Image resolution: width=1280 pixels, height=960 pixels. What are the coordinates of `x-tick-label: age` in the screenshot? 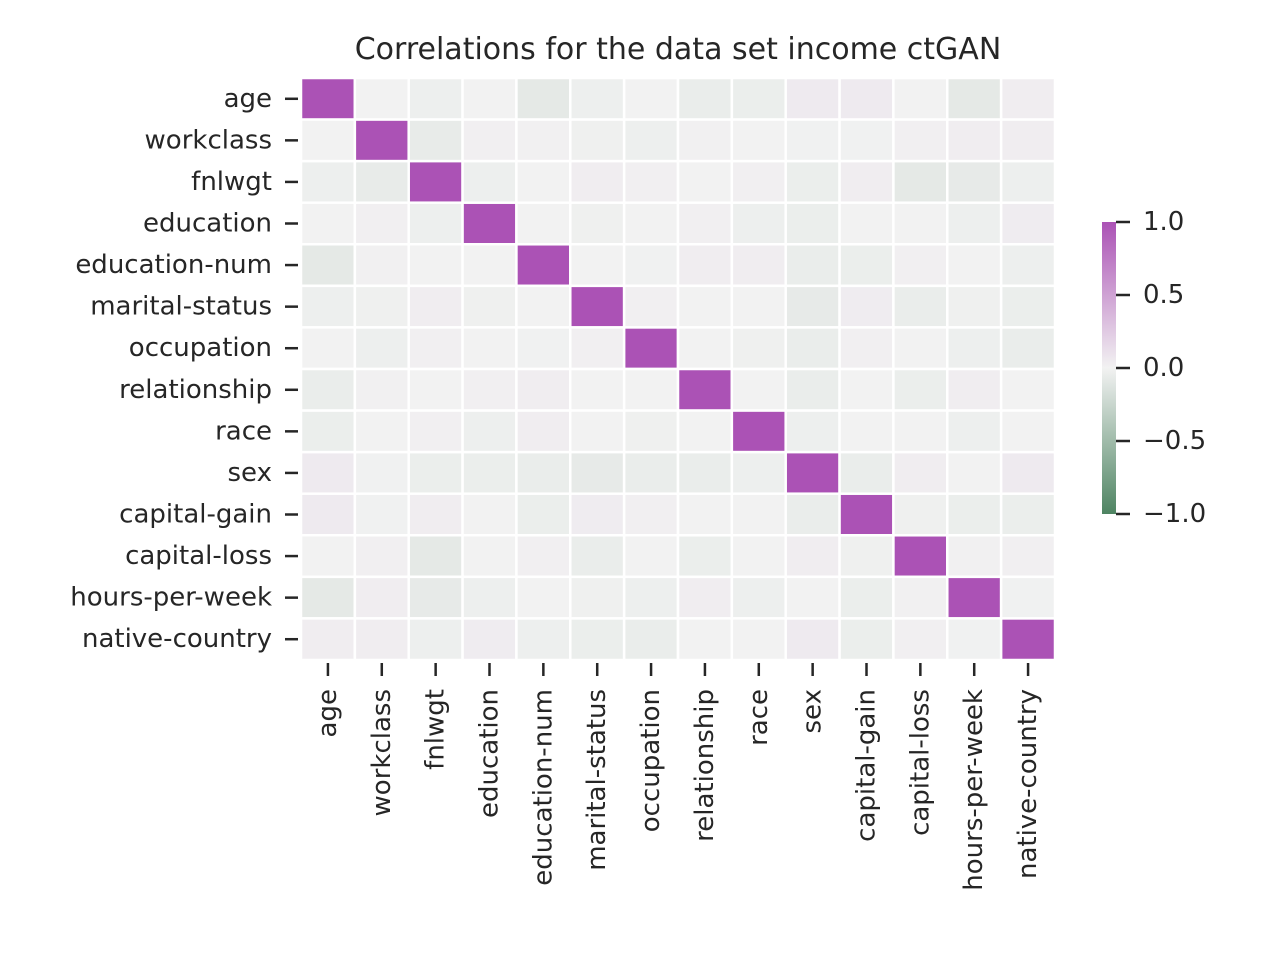 It's located at (328, 713).